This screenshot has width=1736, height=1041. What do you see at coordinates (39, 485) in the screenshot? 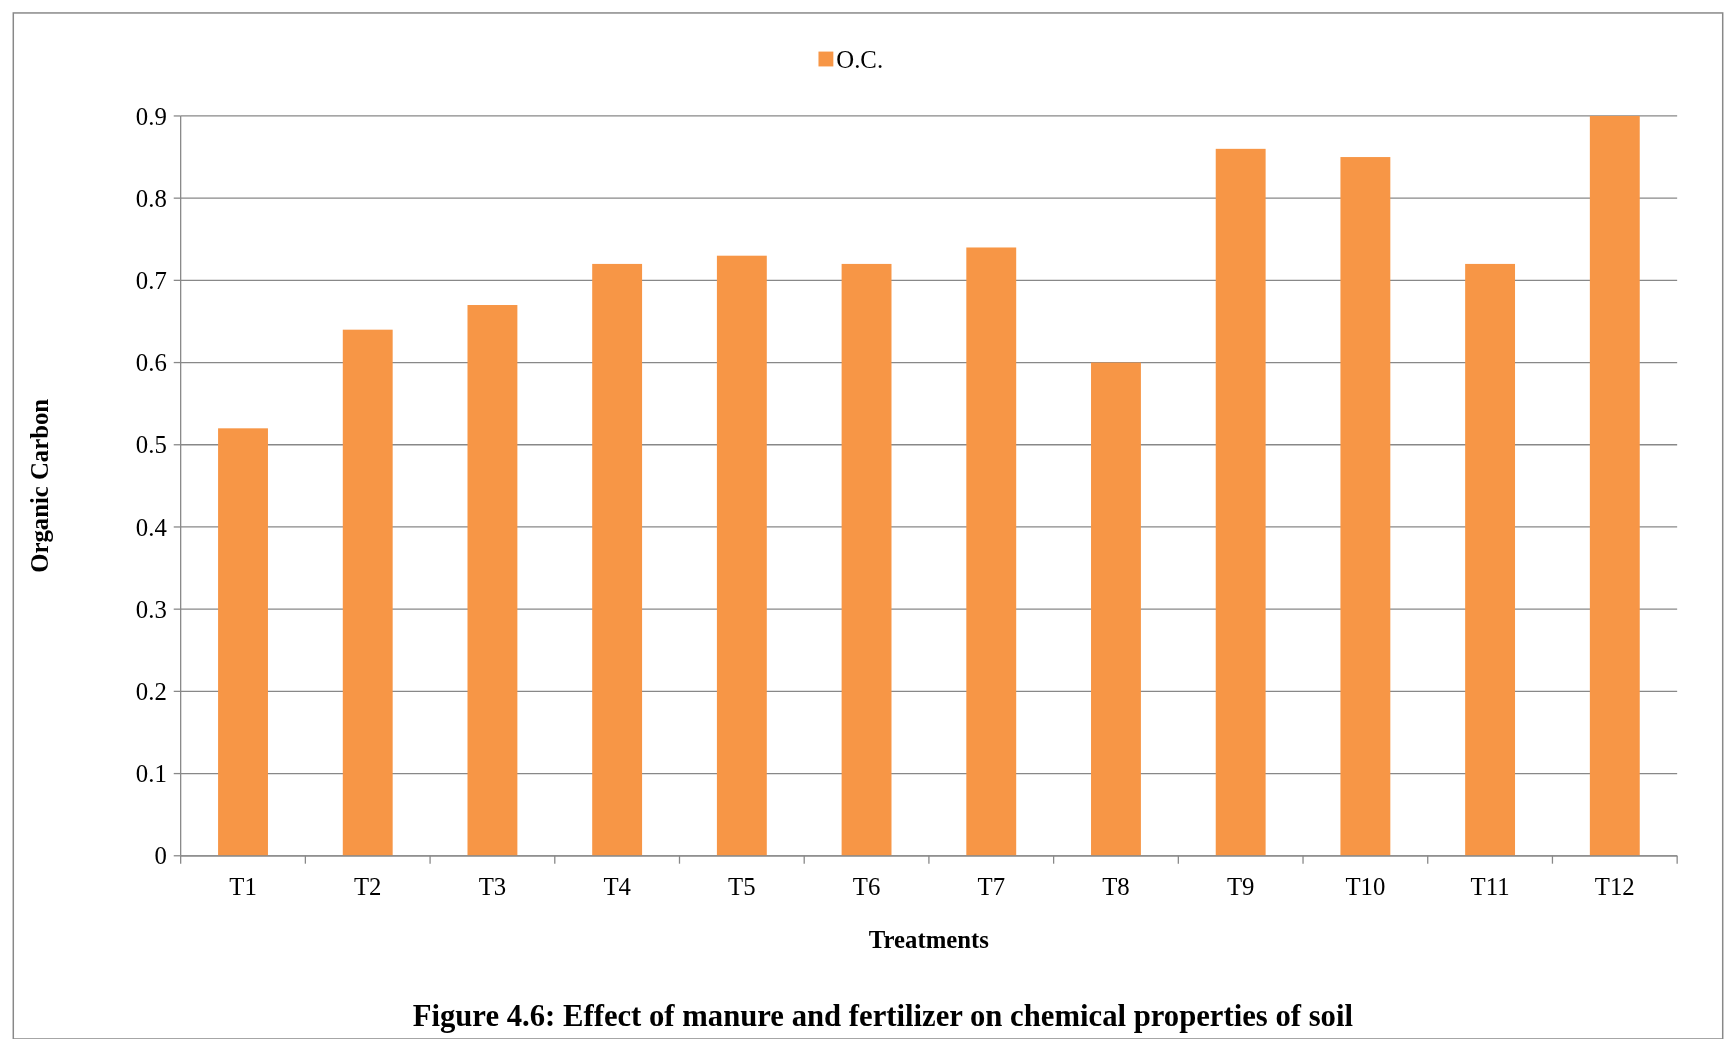
I see `y-axis-title: Organic Carbon` at bounding box center [39, 485].